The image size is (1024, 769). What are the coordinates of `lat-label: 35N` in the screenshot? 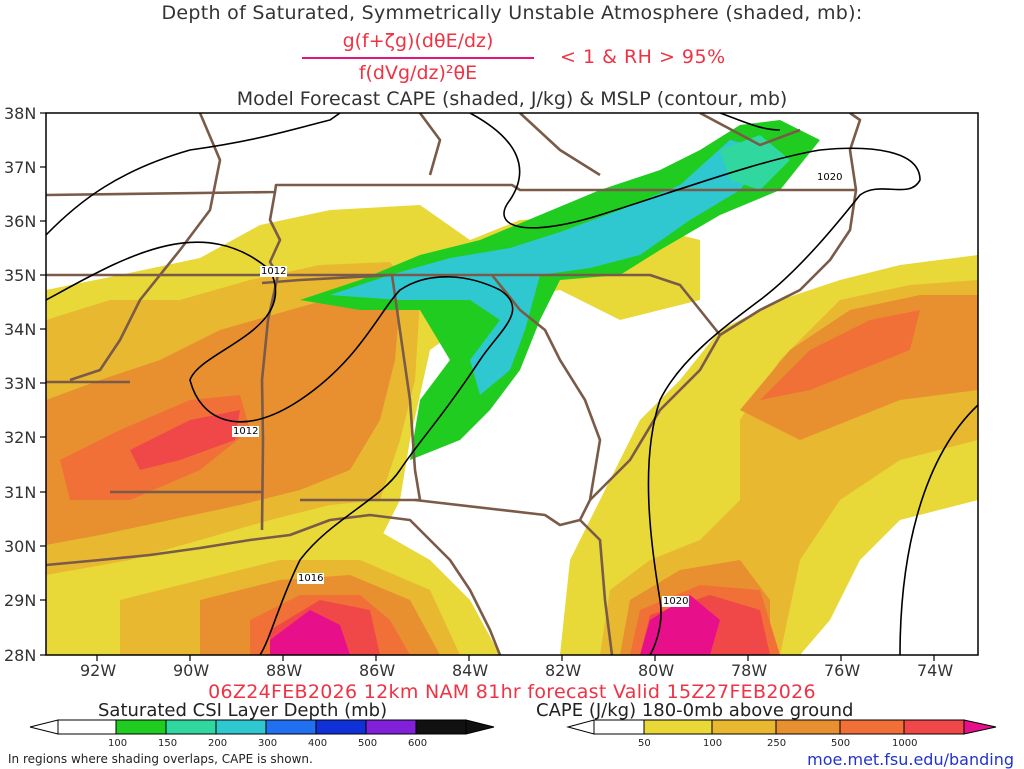 It's located at (20, 275).